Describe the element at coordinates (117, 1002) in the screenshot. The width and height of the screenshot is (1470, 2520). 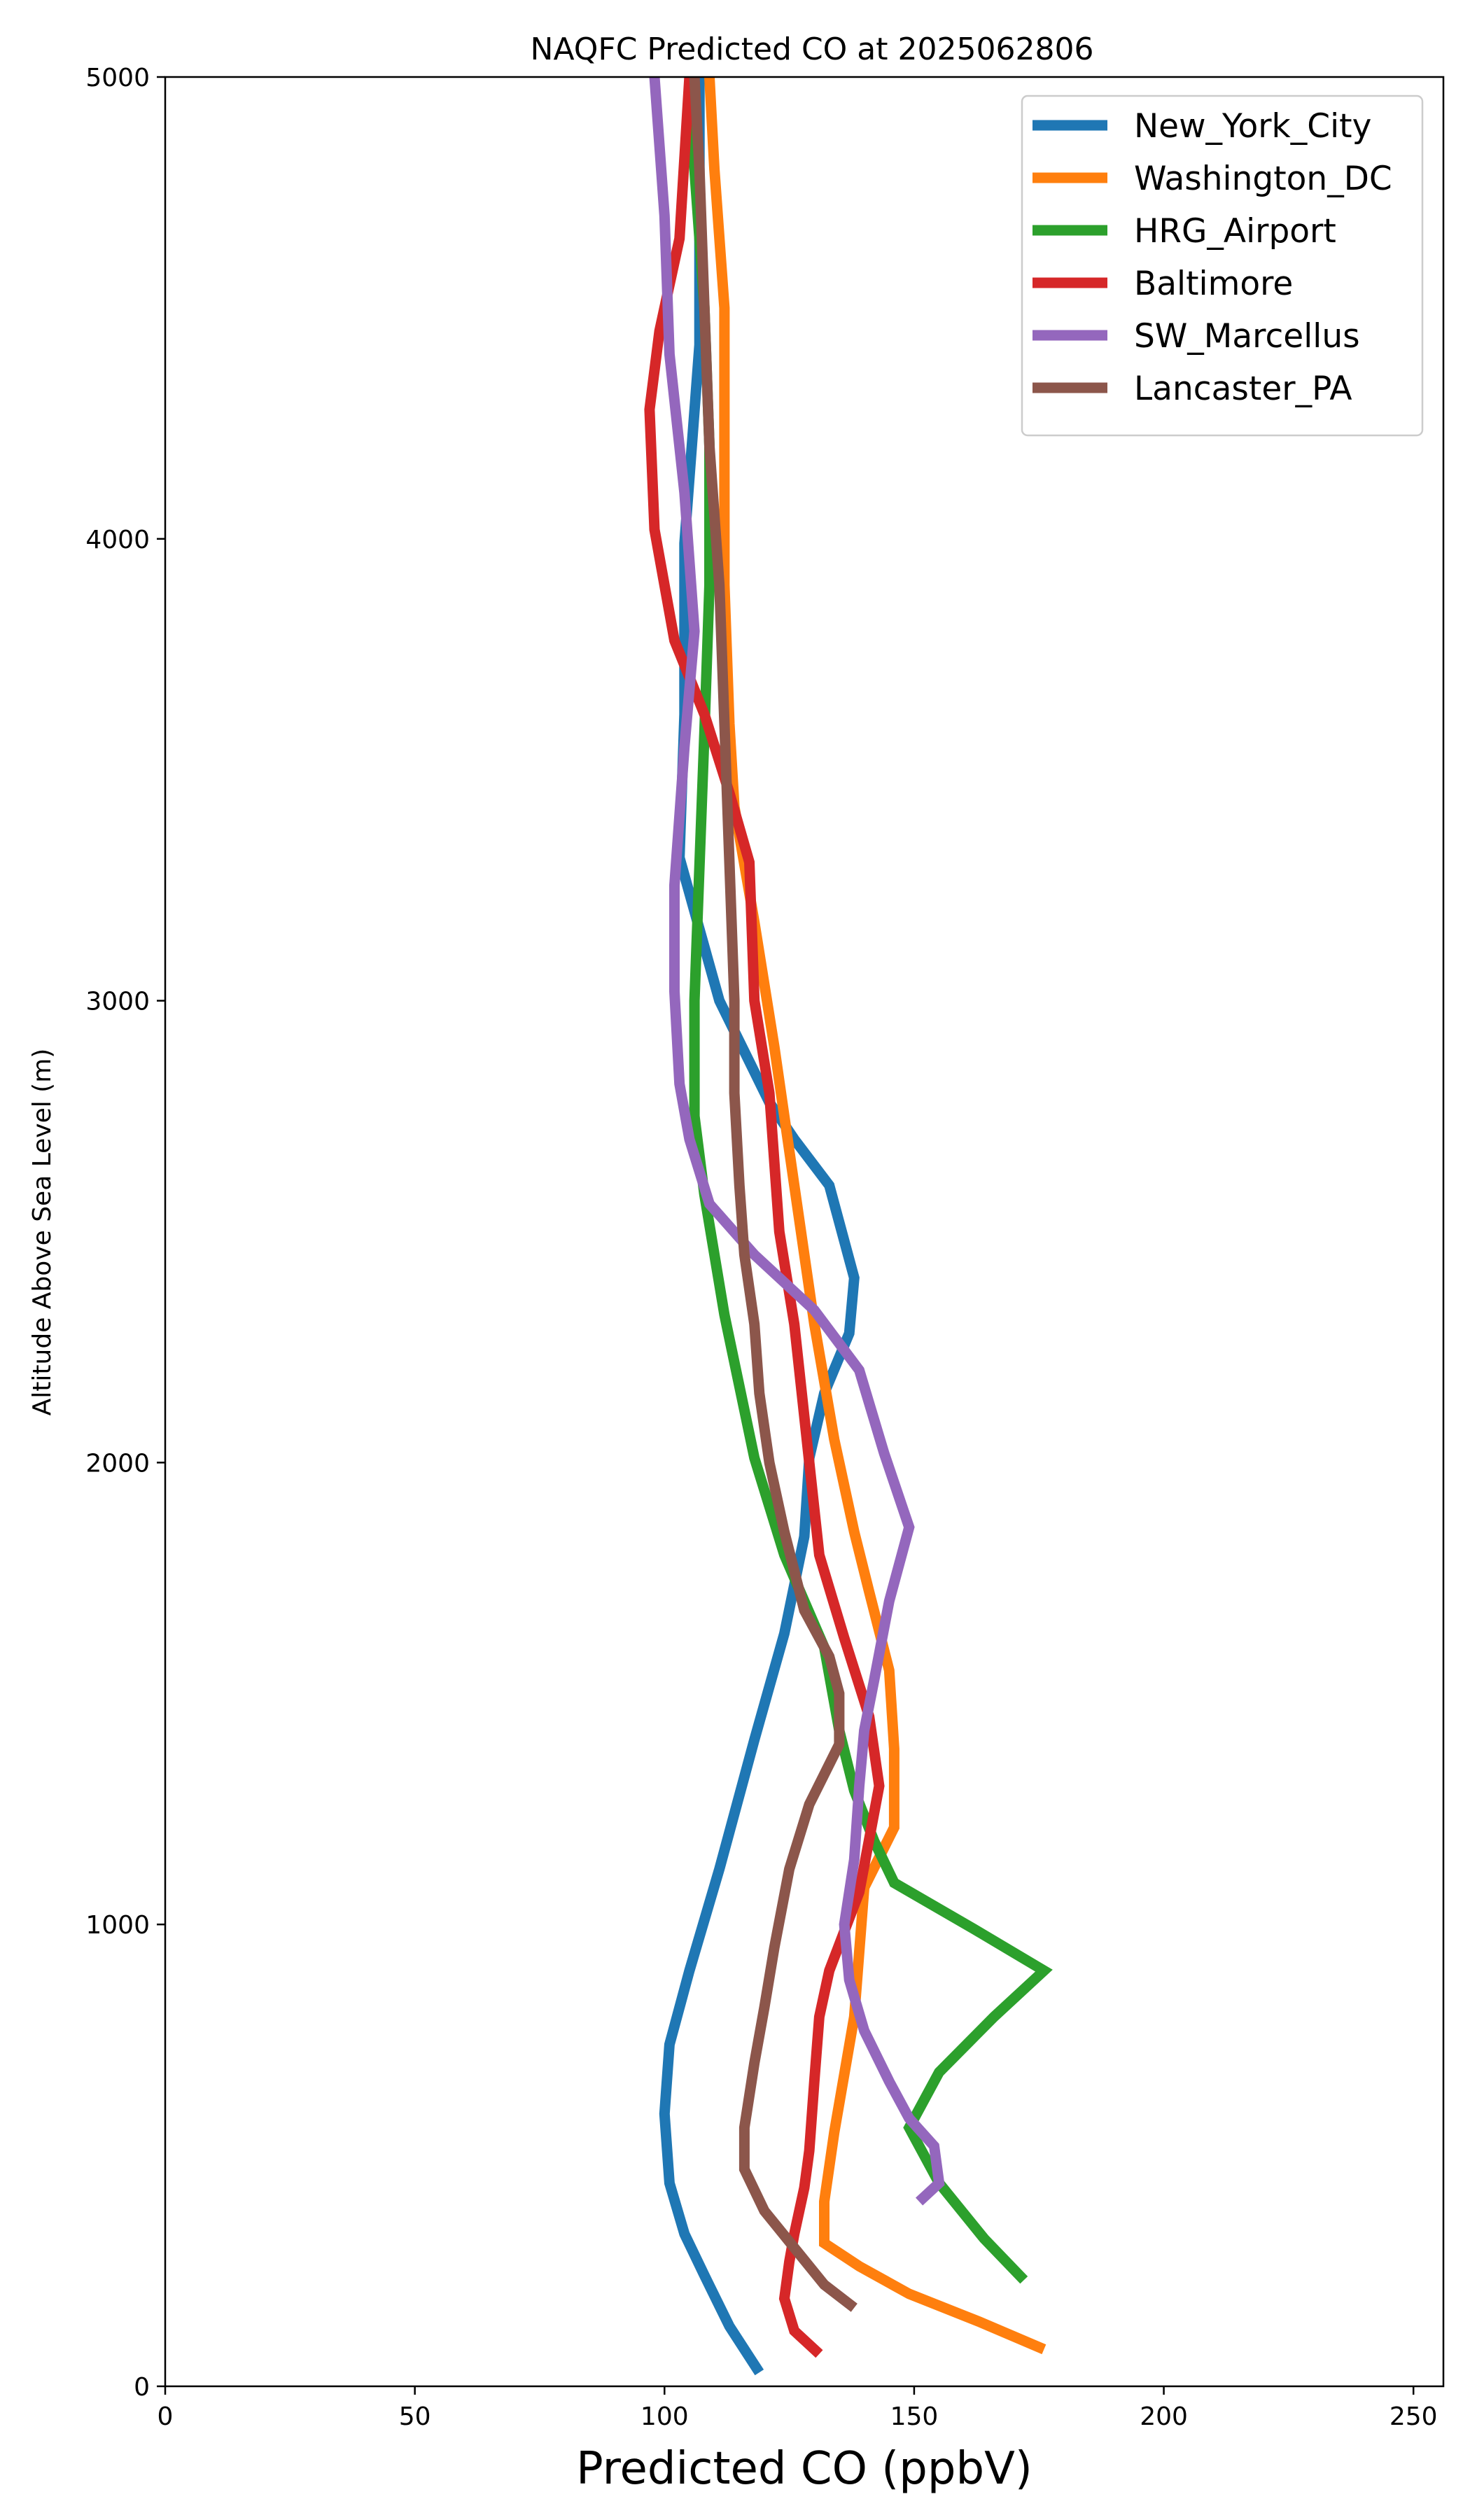
I see `y-tick-label: 3000` at that location.